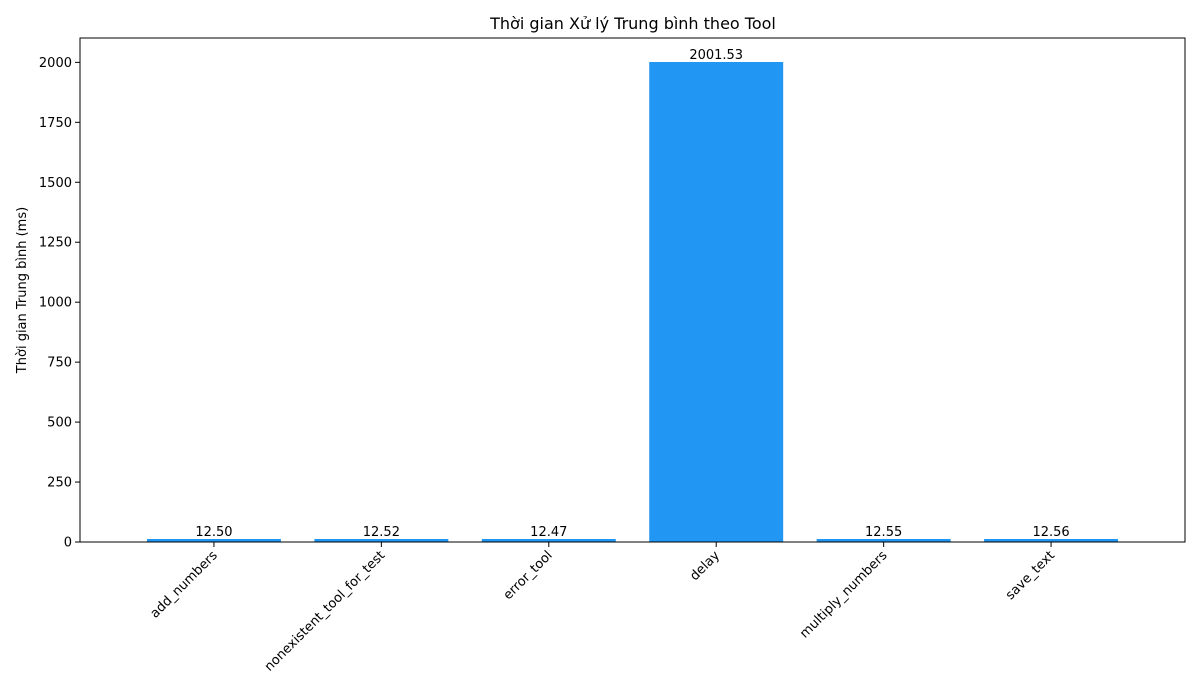  I want to click on y-tick-label-500: 500, so click(59, 423).